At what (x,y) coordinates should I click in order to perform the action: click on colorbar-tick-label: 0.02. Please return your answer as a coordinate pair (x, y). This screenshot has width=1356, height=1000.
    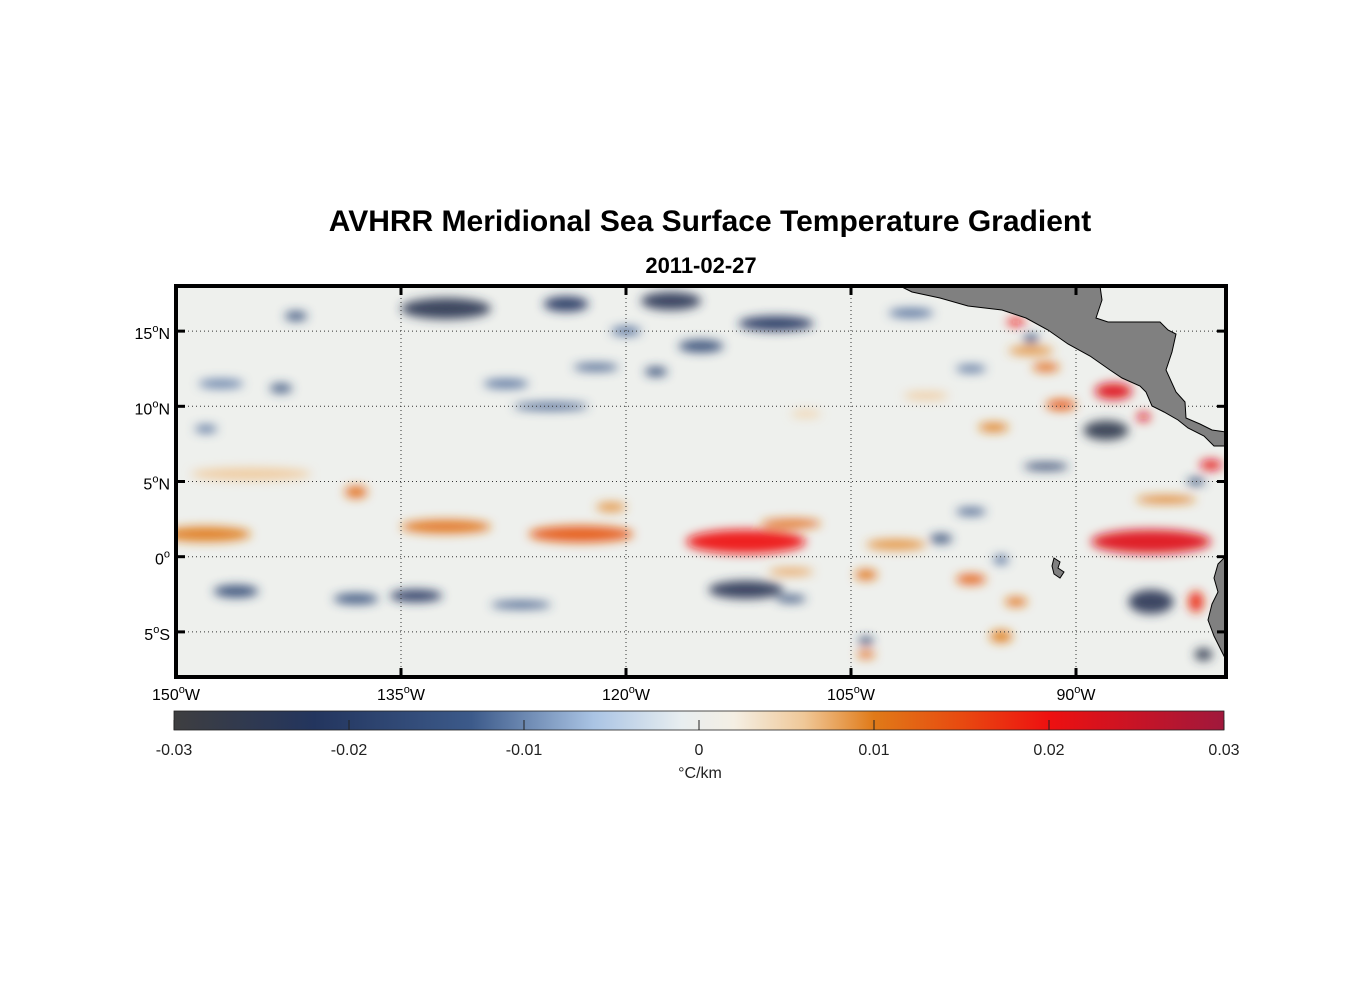
    Looking at the image, I should click on (1048, 750).